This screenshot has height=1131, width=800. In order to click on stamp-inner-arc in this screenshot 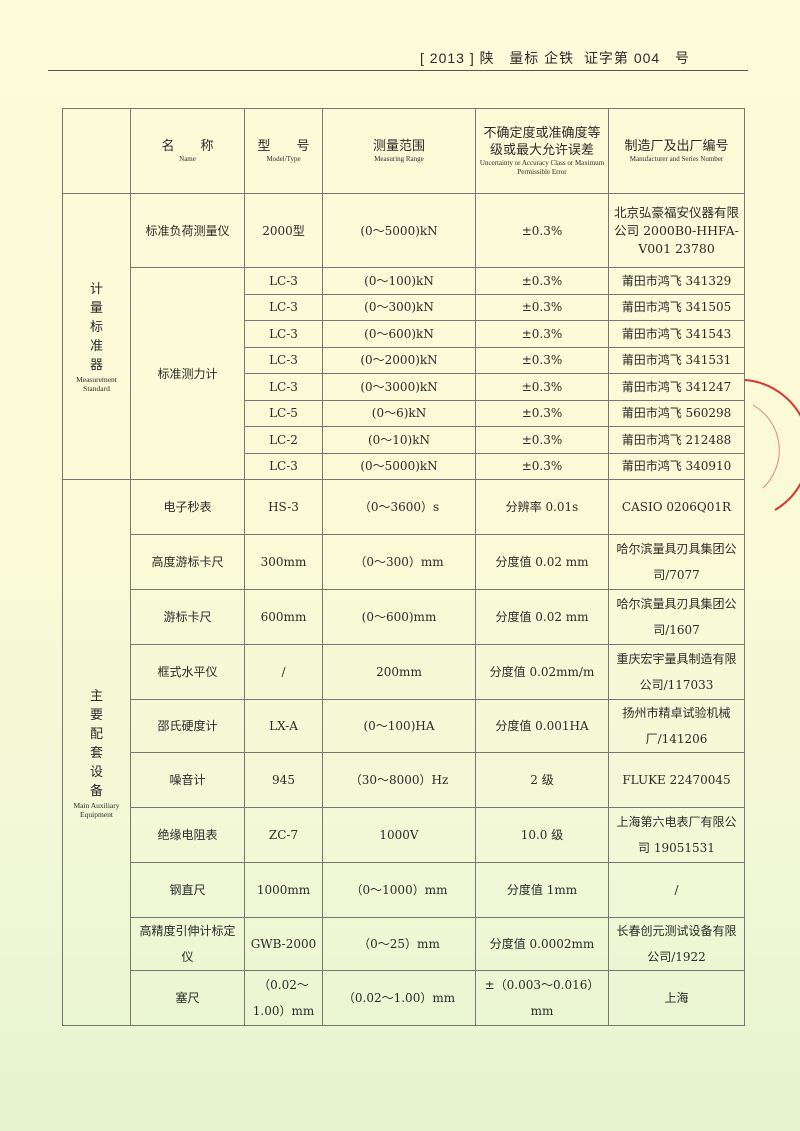, I will do `click(766, 446)`.